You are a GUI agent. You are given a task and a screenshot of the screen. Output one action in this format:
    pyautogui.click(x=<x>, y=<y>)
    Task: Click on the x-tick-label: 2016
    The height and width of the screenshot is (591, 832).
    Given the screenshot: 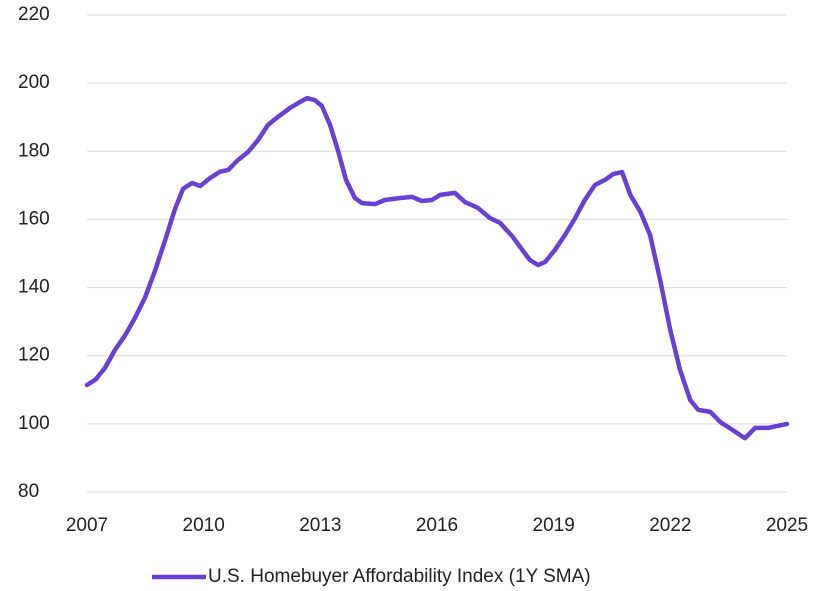 What is the action you would take?
    pyautogui.click(x=437, y=525)
    